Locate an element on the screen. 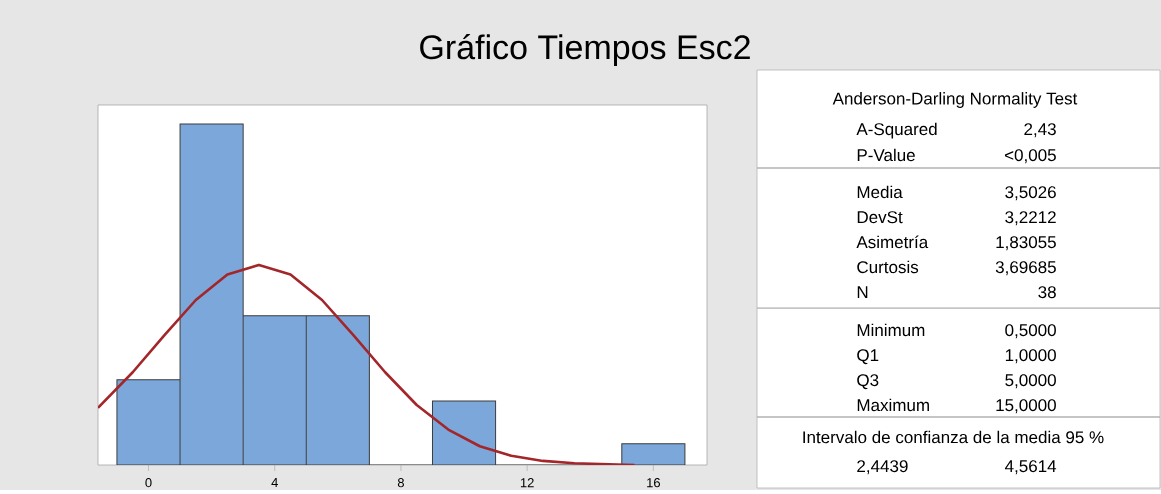  text: 3,2212 is located at coordinates (1030, 218).